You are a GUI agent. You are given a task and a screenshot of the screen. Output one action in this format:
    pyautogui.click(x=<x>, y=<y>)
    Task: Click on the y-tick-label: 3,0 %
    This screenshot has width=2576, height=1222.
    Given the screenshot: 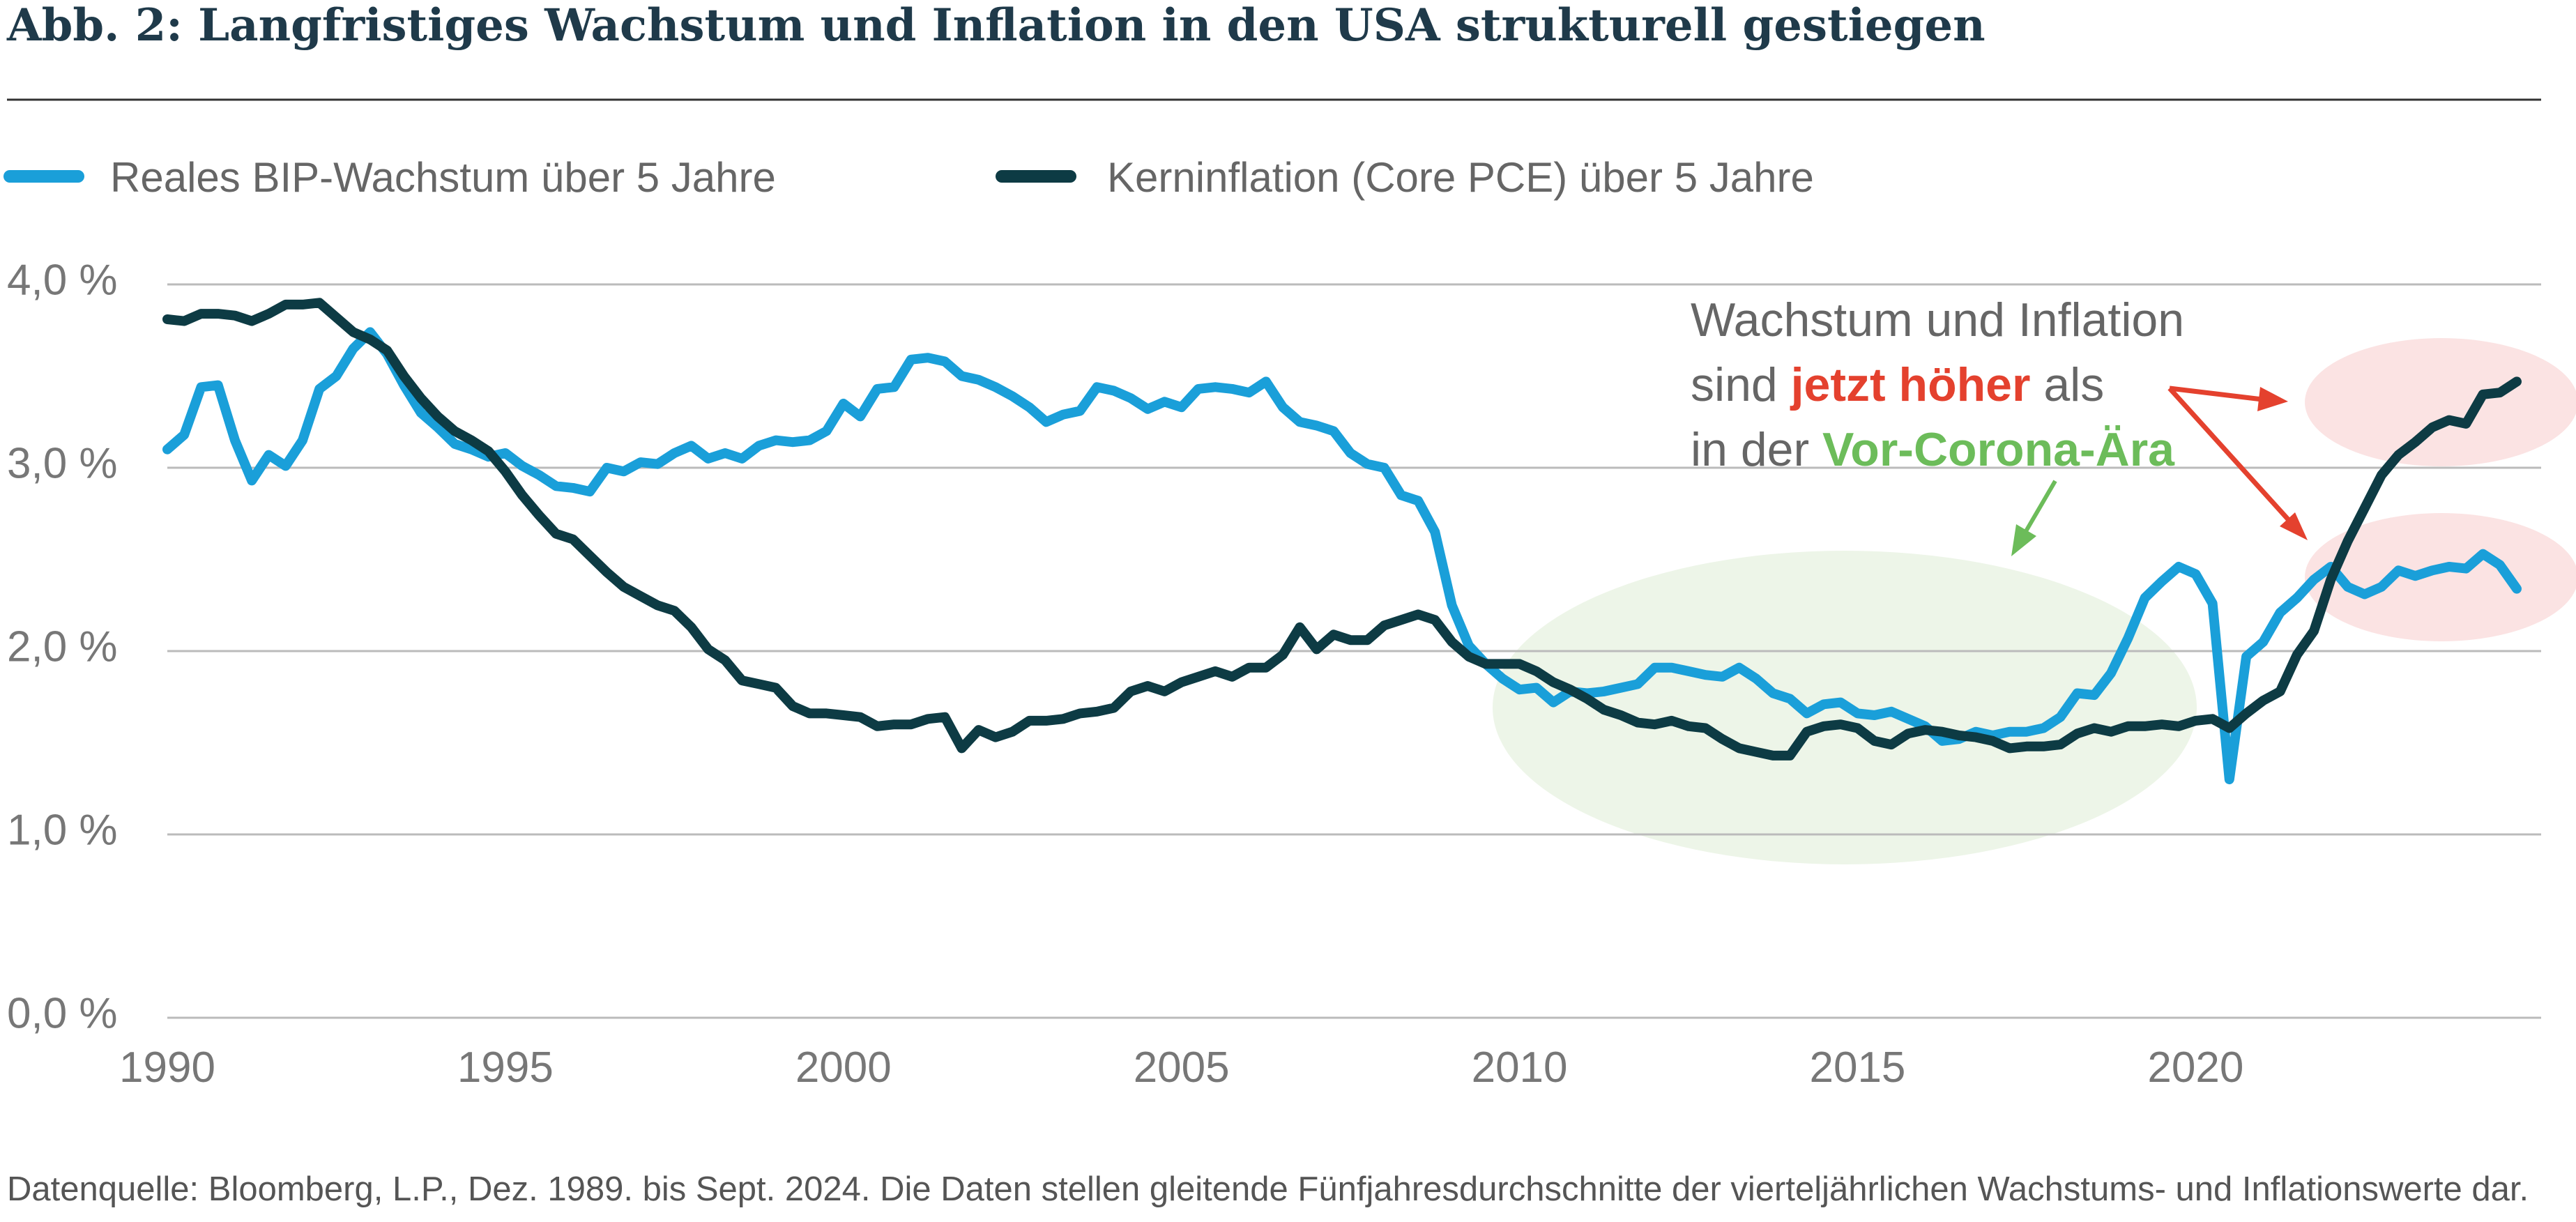 What is the action you would take?
    pyautogui.click(x=62, y=463)
    